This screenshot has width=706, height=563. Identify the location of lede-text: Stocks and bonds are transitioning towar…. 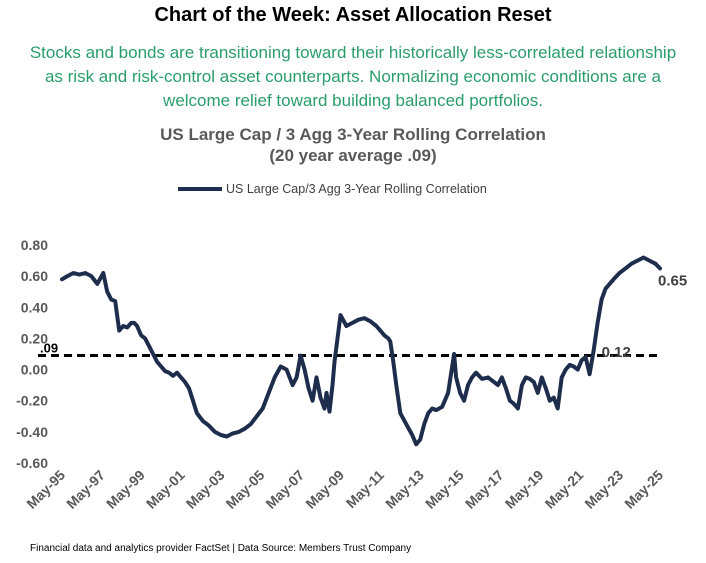
(353, 76).